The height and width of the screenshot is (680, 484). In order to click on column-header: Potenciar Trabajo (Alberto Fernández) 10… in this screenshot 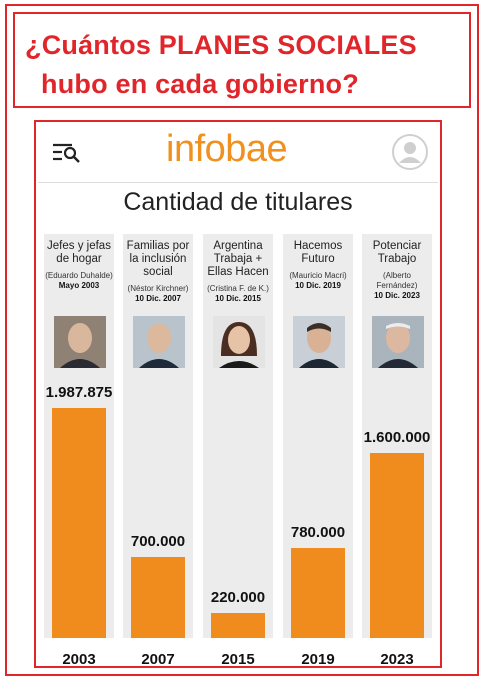, I will do `click(397, 270)`.